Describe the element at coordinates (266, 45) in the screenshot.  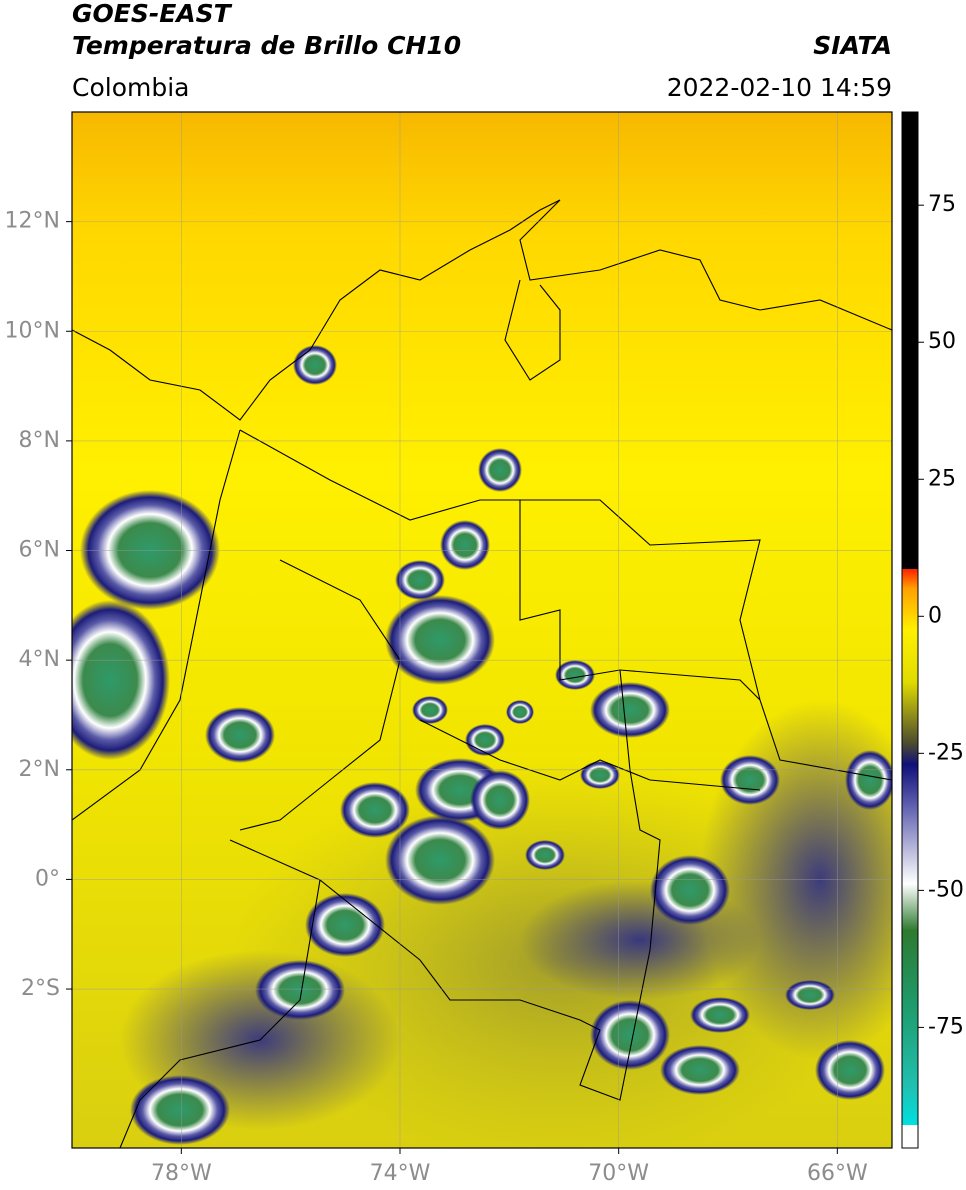
I see `subtitle: Temperatura de Brillo CH10` at that location.